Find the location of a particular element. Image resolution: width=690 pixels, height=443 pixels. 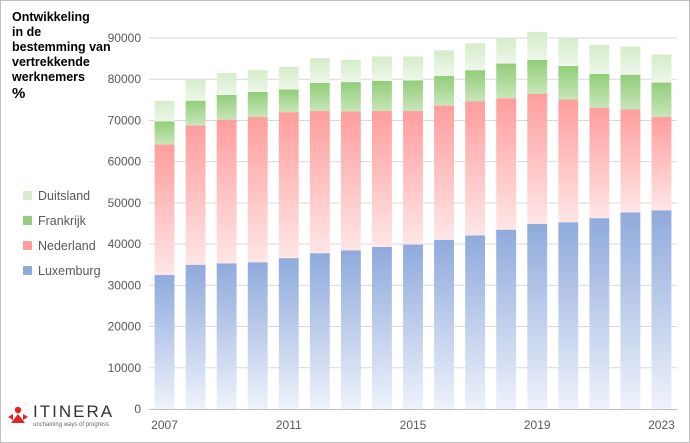

bar-luxemburg-2023 is located at coordinates (661, 309).